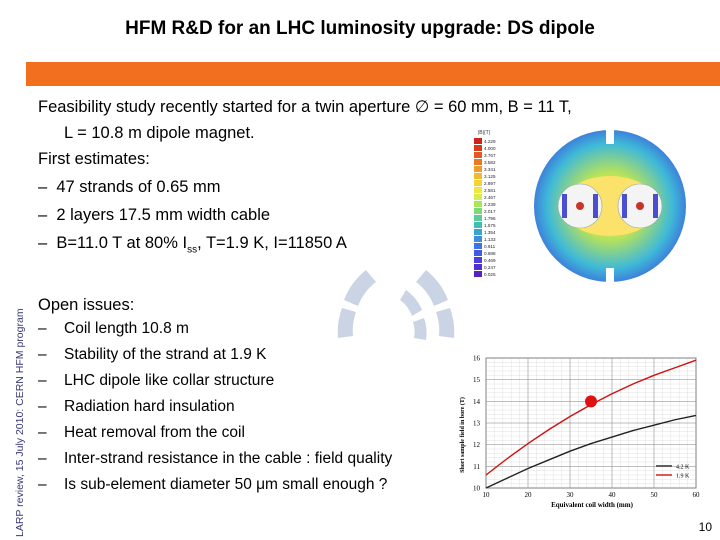  Describe the element at coordinates (610, 137) in the screenshot. I see `yoke-notch-top` at that location.